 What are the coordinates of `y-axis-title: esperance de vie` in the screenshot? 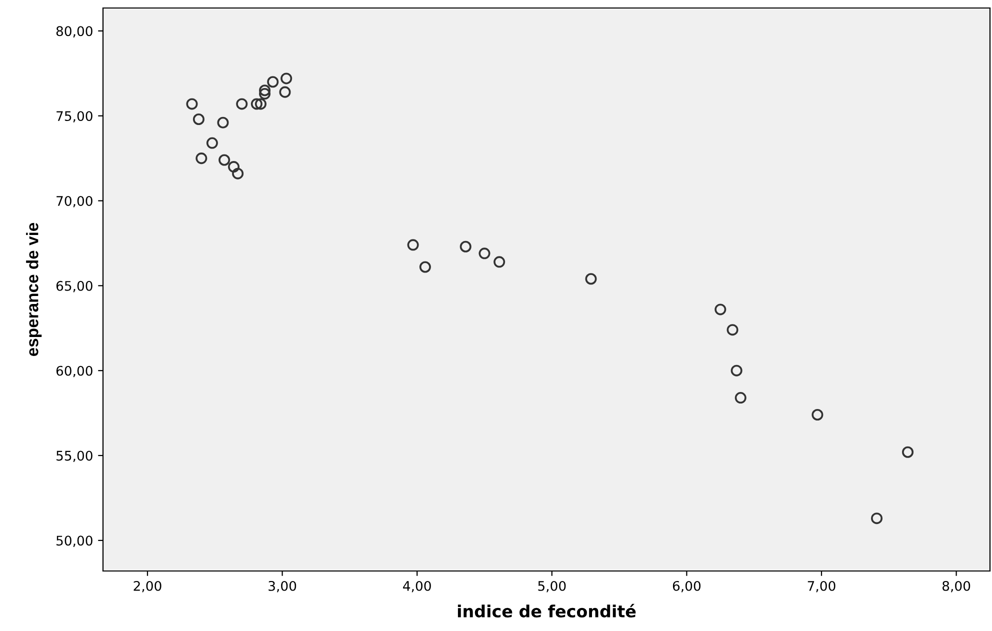 It's located at (34, 289).